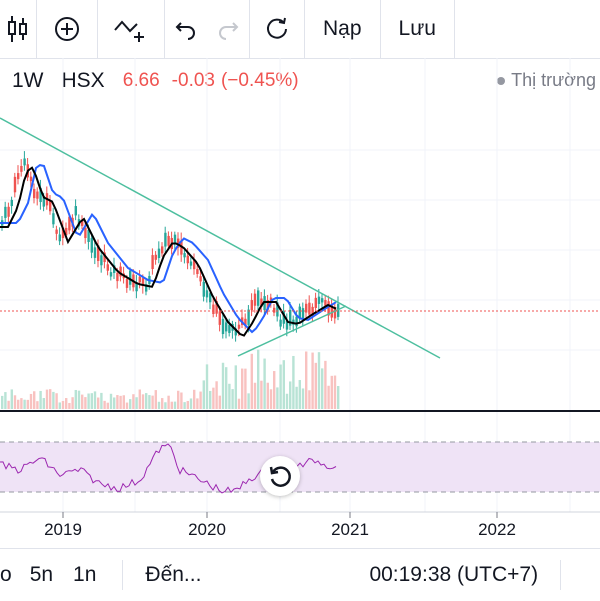  Describe the element at coordinates (292, 331) in the screenshot. I see `trendline-ascending` at that location.